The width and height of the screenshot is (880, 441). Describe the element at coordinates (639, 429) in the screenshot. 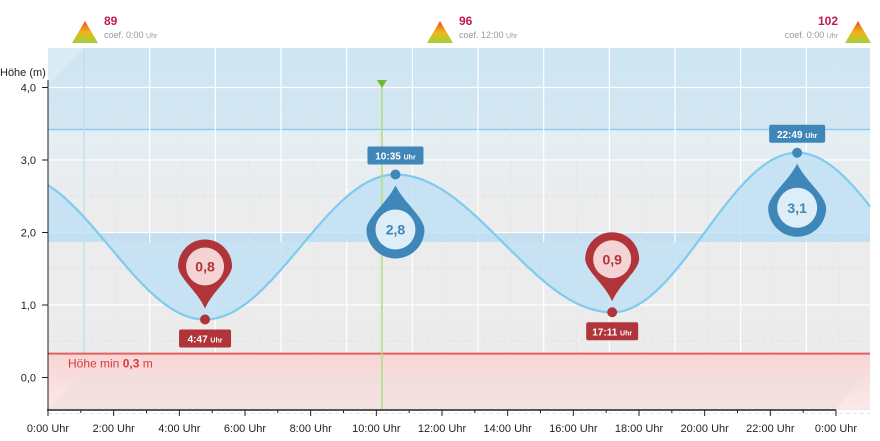

I see `x-tick-label: 18:00 Uhr` at that location.